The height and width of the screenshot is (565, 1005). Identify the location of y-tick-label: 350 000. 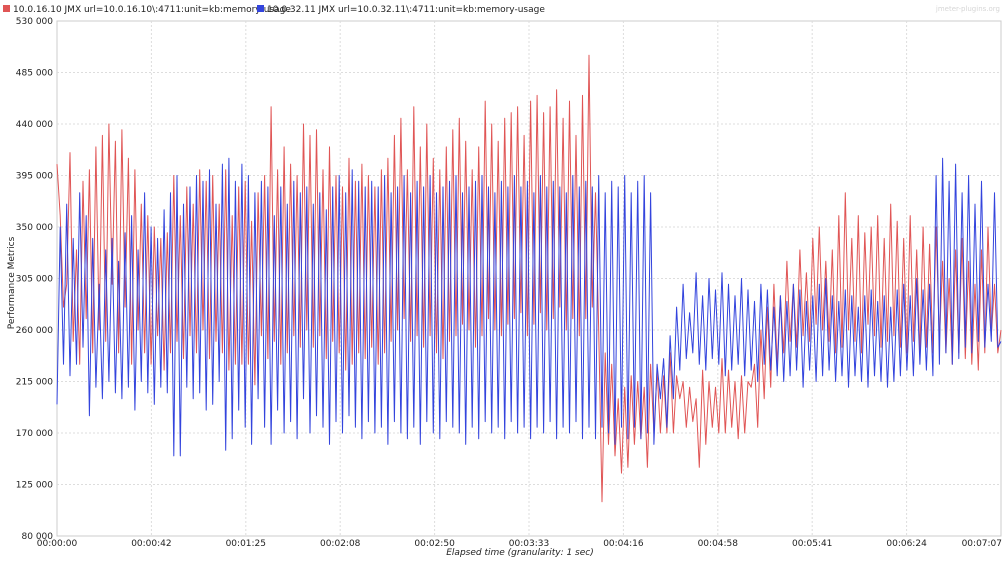
(34, 228).